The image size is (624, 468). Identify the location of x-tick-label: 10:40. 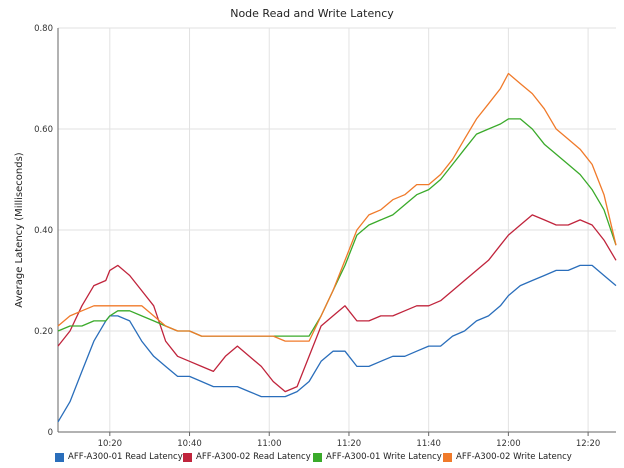
(189, 444).